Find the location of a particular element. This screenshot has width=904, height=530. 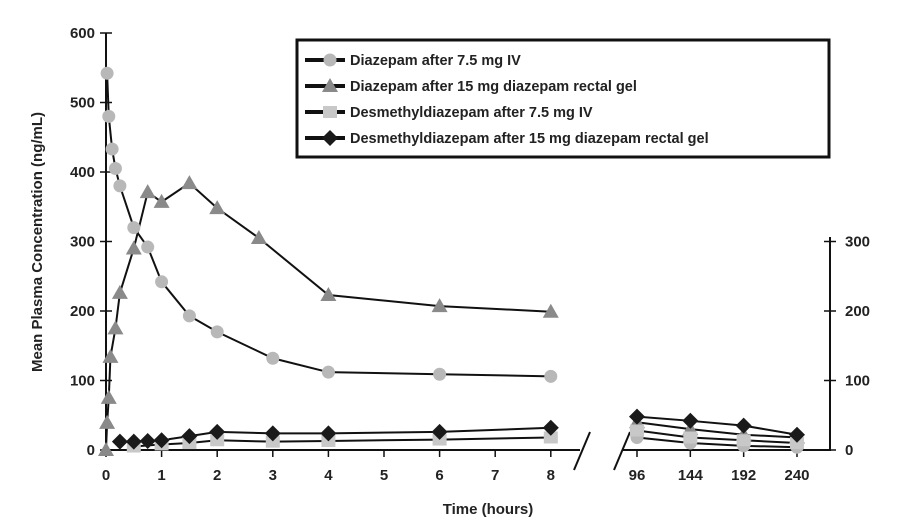

right-y-tick-label: 100 is located at coordinates (857, 381).